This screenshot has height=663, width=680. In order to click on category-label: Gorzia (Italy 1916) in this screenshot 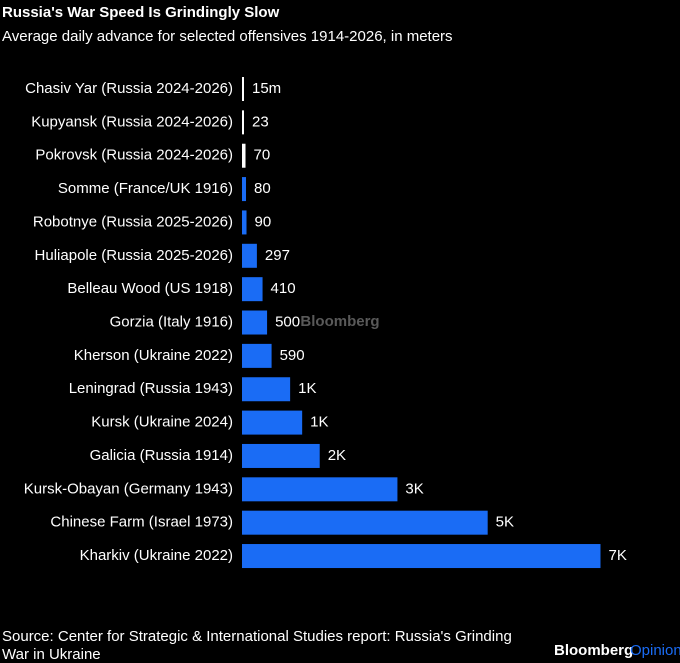, I will do `click(171, 321)`.